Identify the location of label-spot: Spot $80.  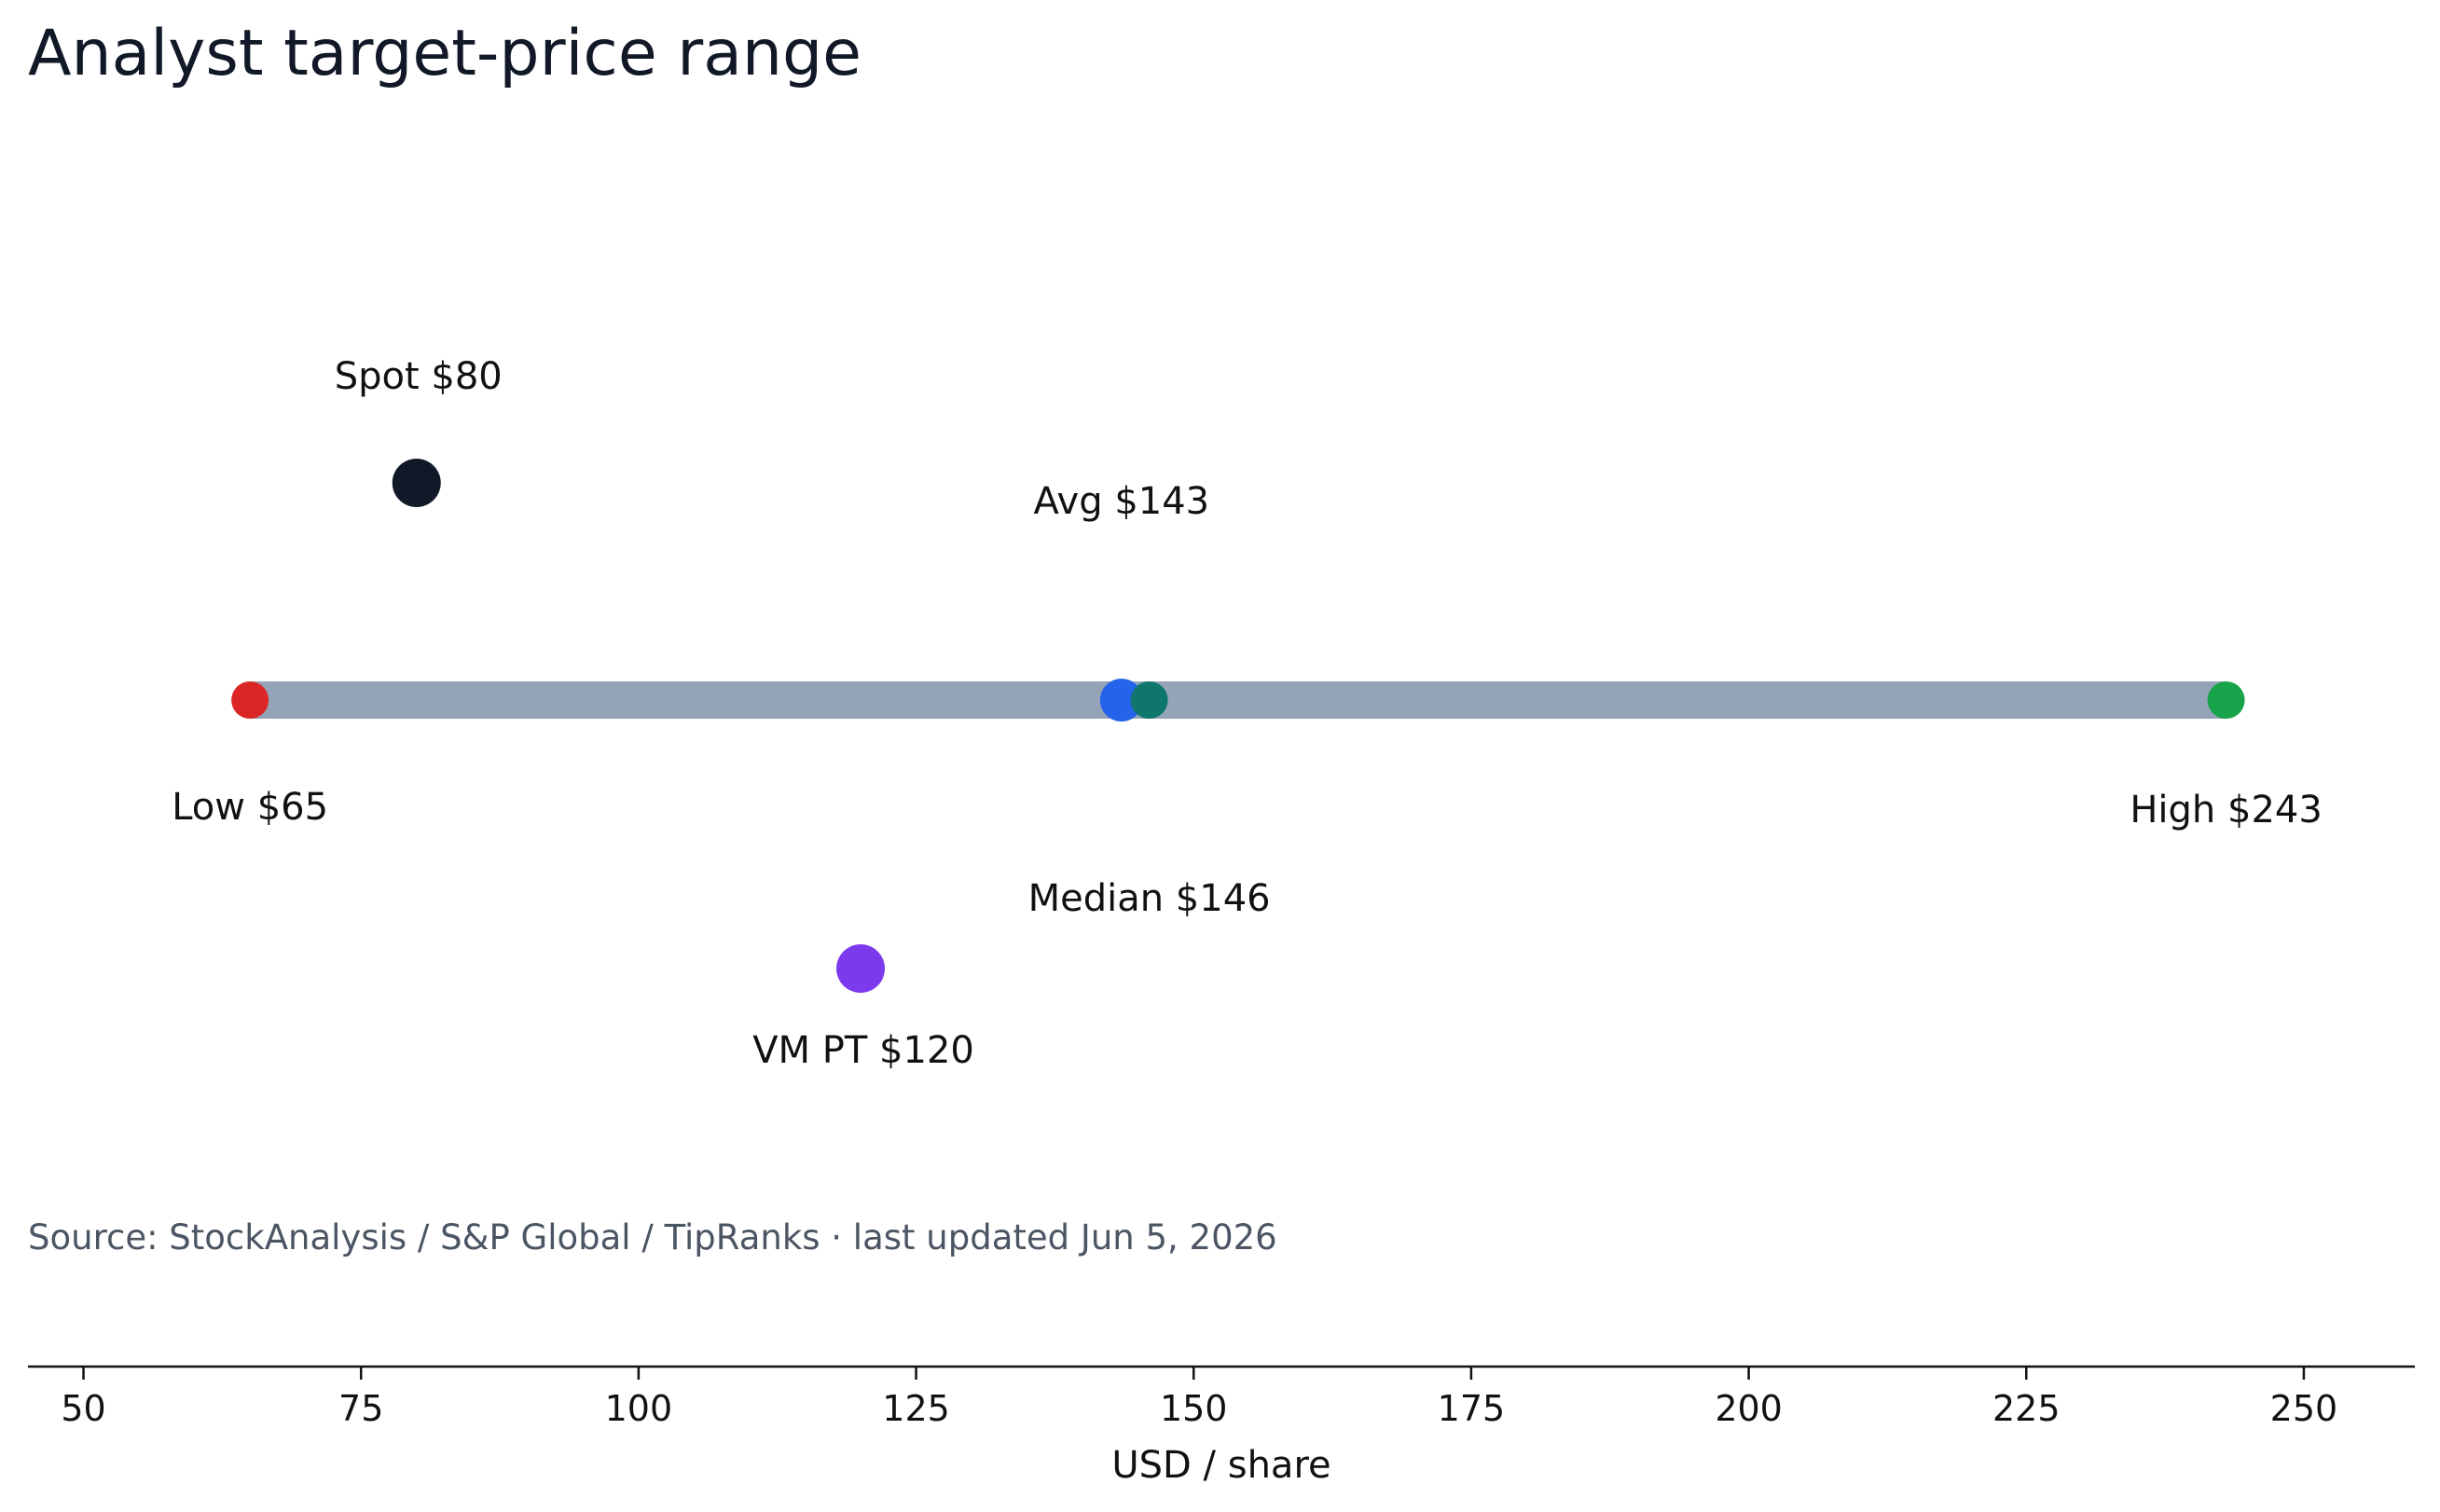
(419, 376).